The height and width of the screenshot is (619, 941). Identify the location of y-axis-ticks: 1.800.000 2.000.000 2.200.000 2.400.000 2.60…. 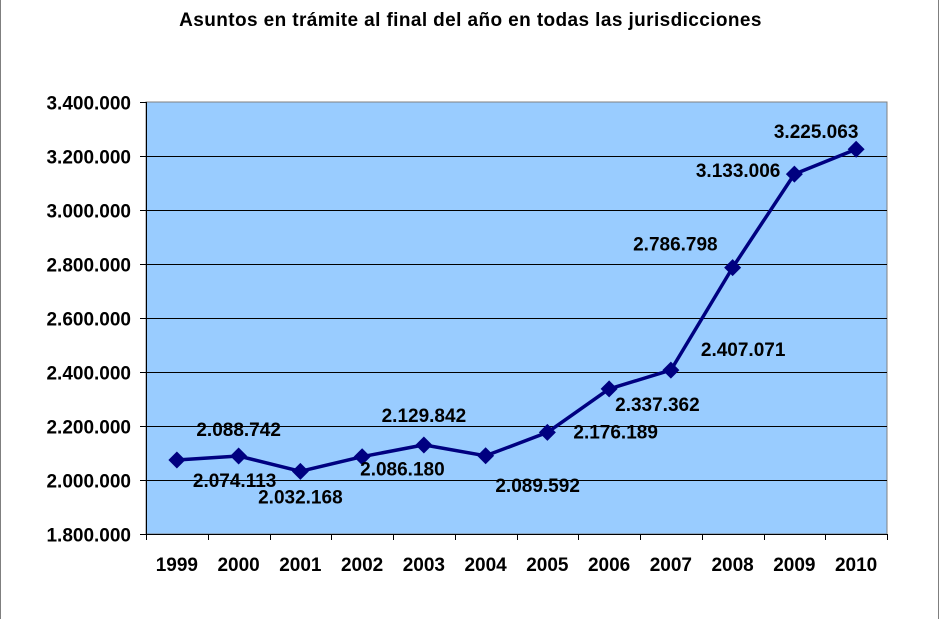
(96, 320).